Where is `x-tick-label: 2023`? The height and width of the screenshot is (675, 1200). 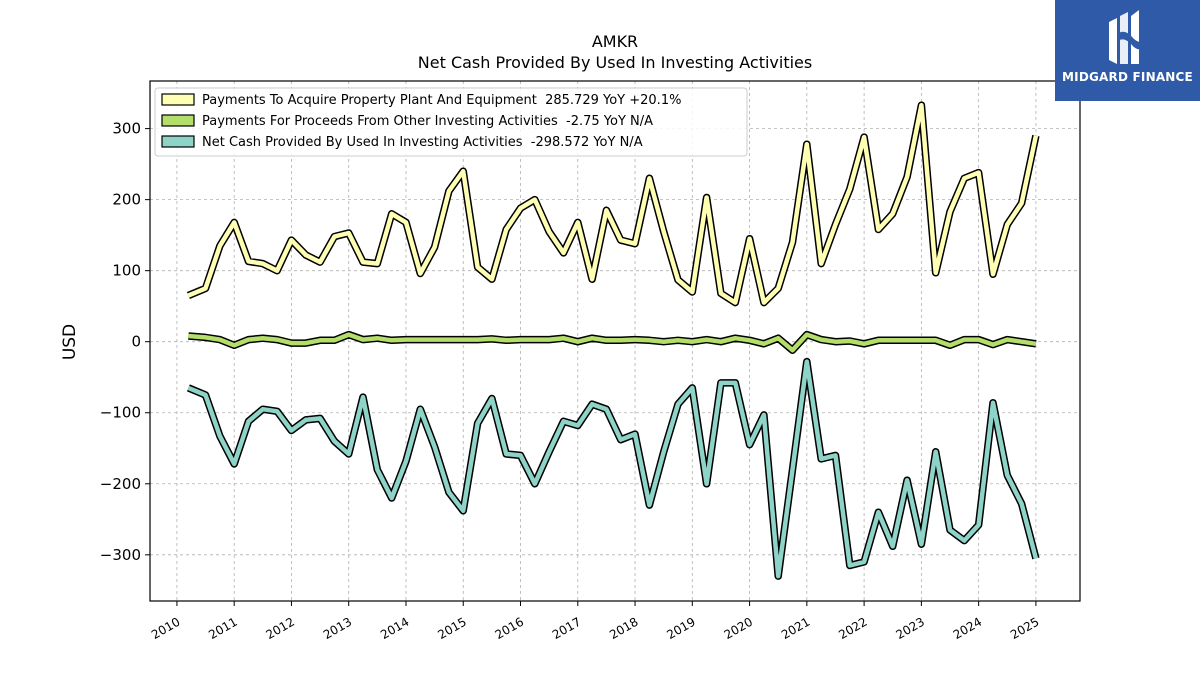 x-tick-label: 2023 is located at coordinates (909, 628).